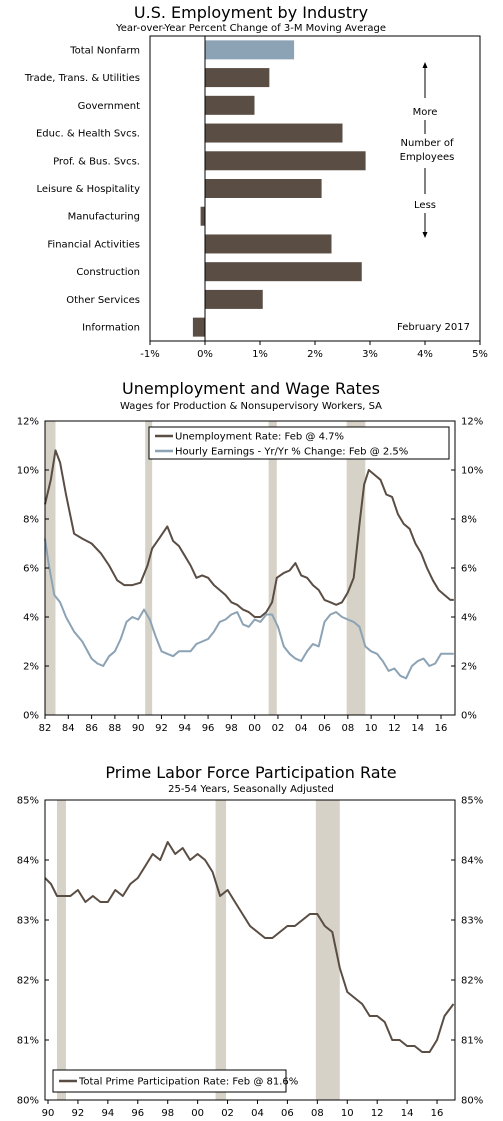  Describe the element at coordinates (472, 861) in the screenshot. I see `y-tick-label-right: 84%` at that location.